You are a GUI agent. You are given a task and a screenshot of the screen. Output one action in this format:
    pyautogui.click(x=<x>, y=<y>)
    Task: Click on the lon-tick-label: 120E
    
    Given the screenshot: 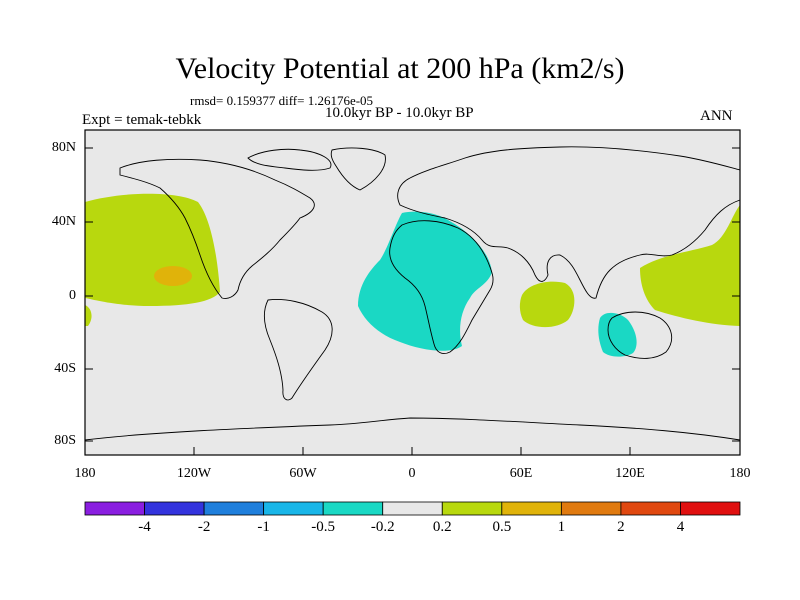 What is the action you would take?
    pyautogui.click(x=630, y=473)
    